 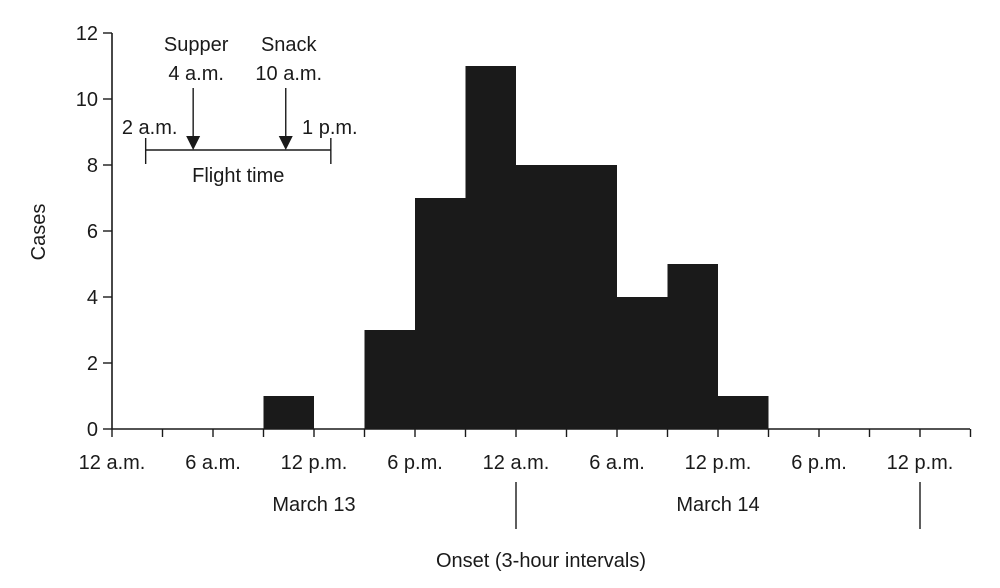 I want to click on date-label-1: March 14, so click(x=717, y=505).